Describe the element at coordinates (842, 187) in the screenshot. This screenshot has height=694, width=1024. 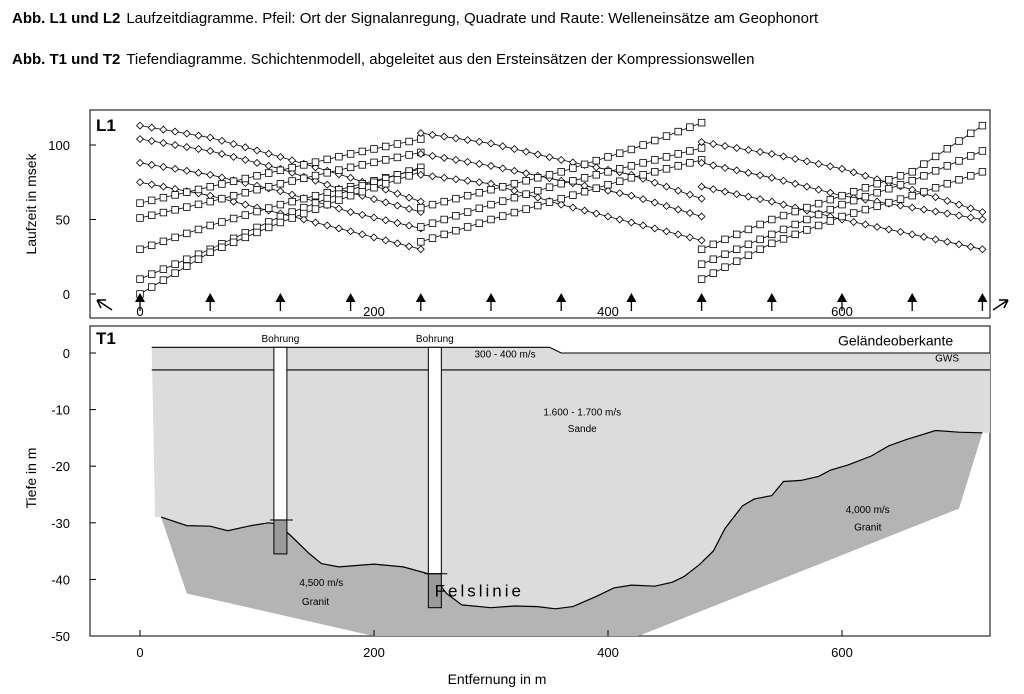
I see `l1-series-line` at that location.